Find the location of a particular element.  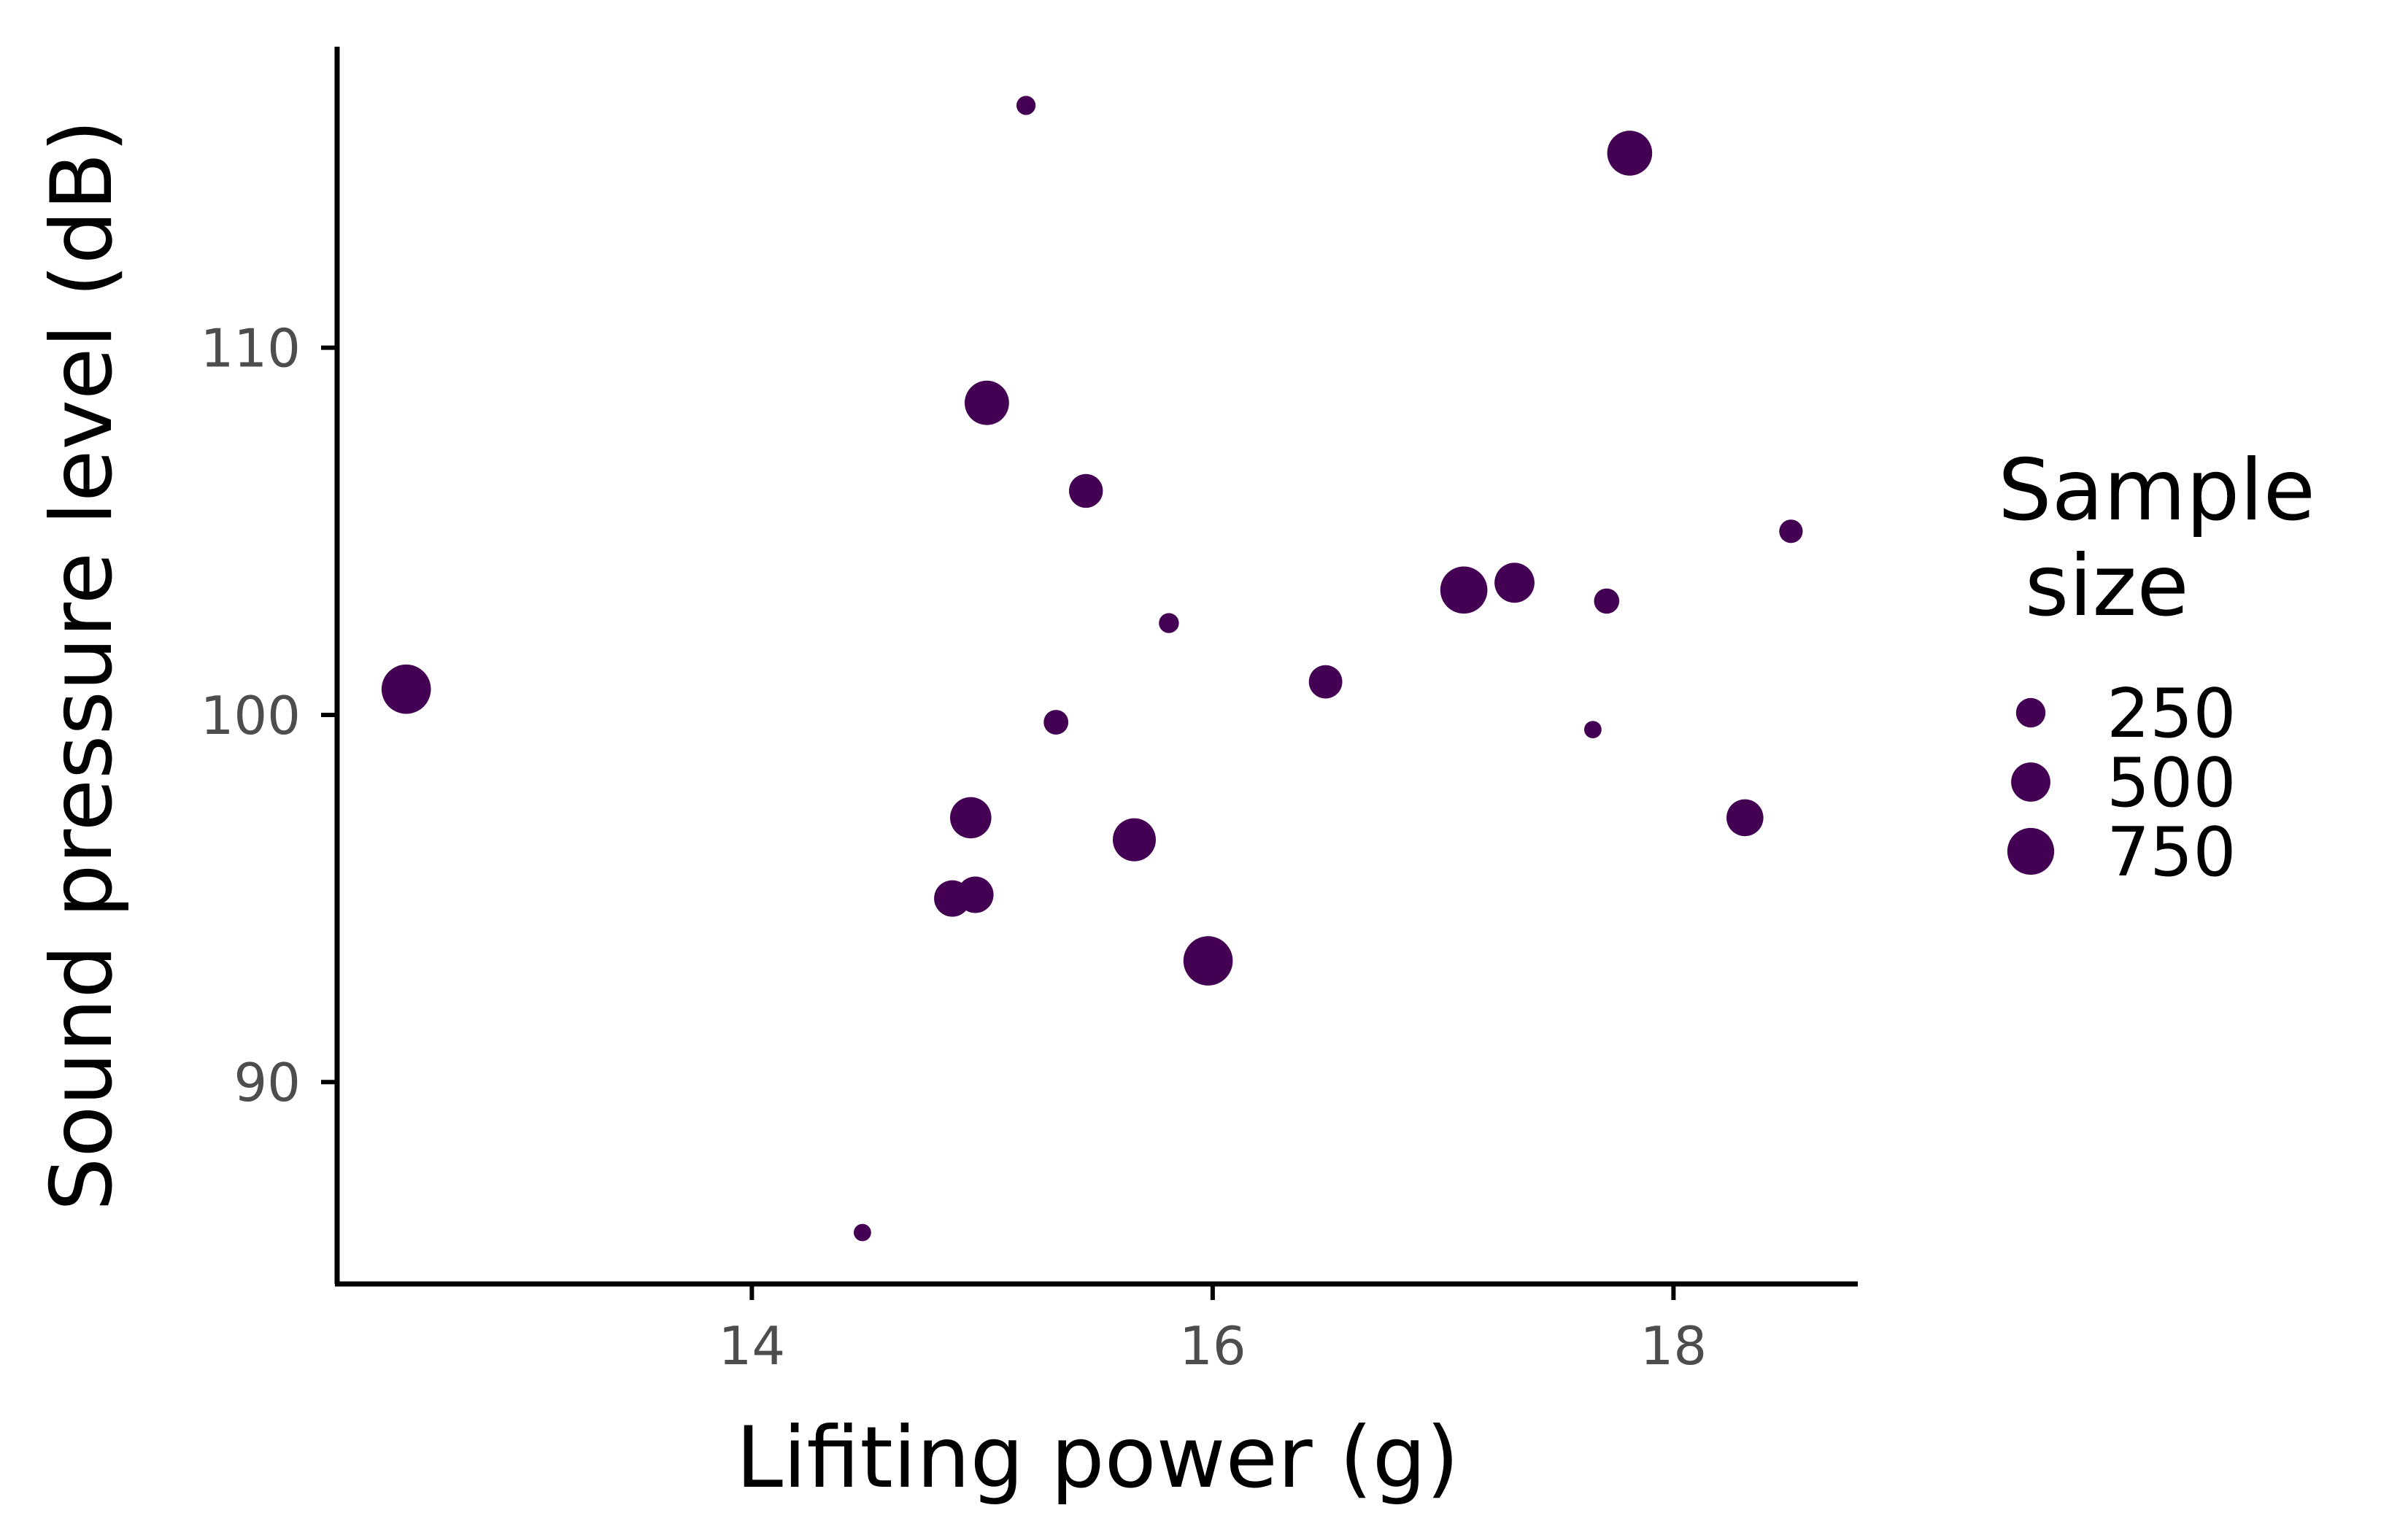

legend-label: 500 is located at coordinates (2172, 783).